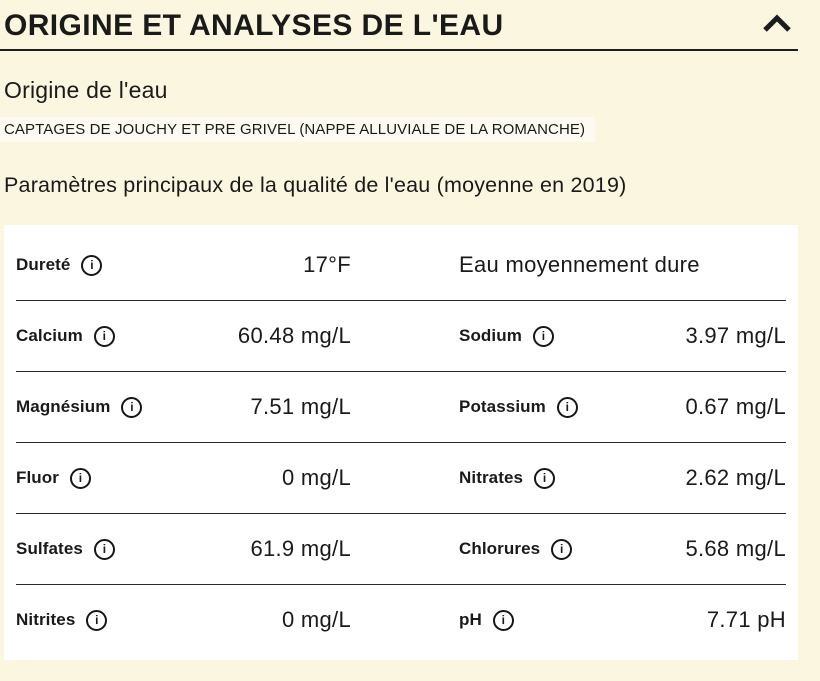  I want to click on param-label-sodium: Sodium i, so click(551, 336).